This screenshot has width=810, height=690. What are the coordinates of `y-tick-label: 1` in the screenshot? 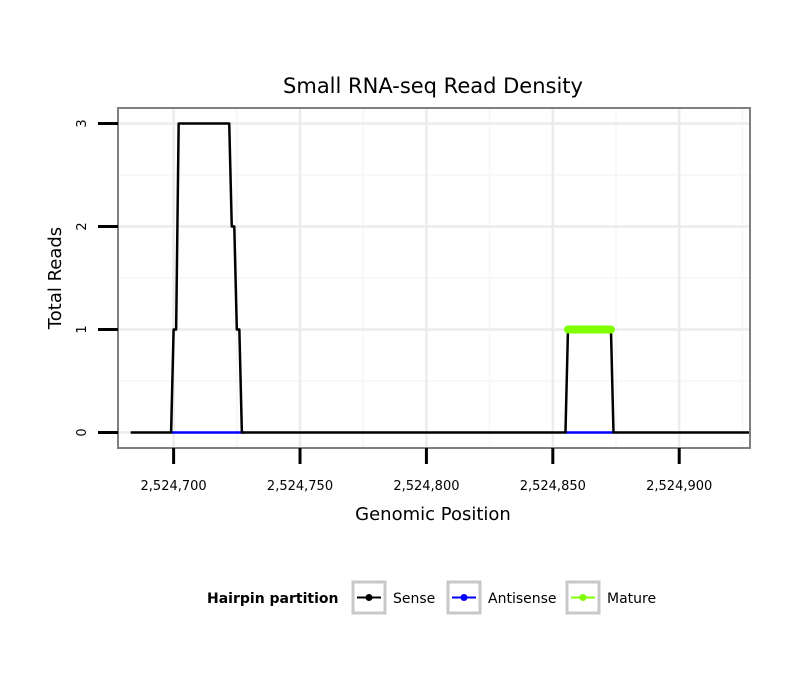 It's located at (82, 329).